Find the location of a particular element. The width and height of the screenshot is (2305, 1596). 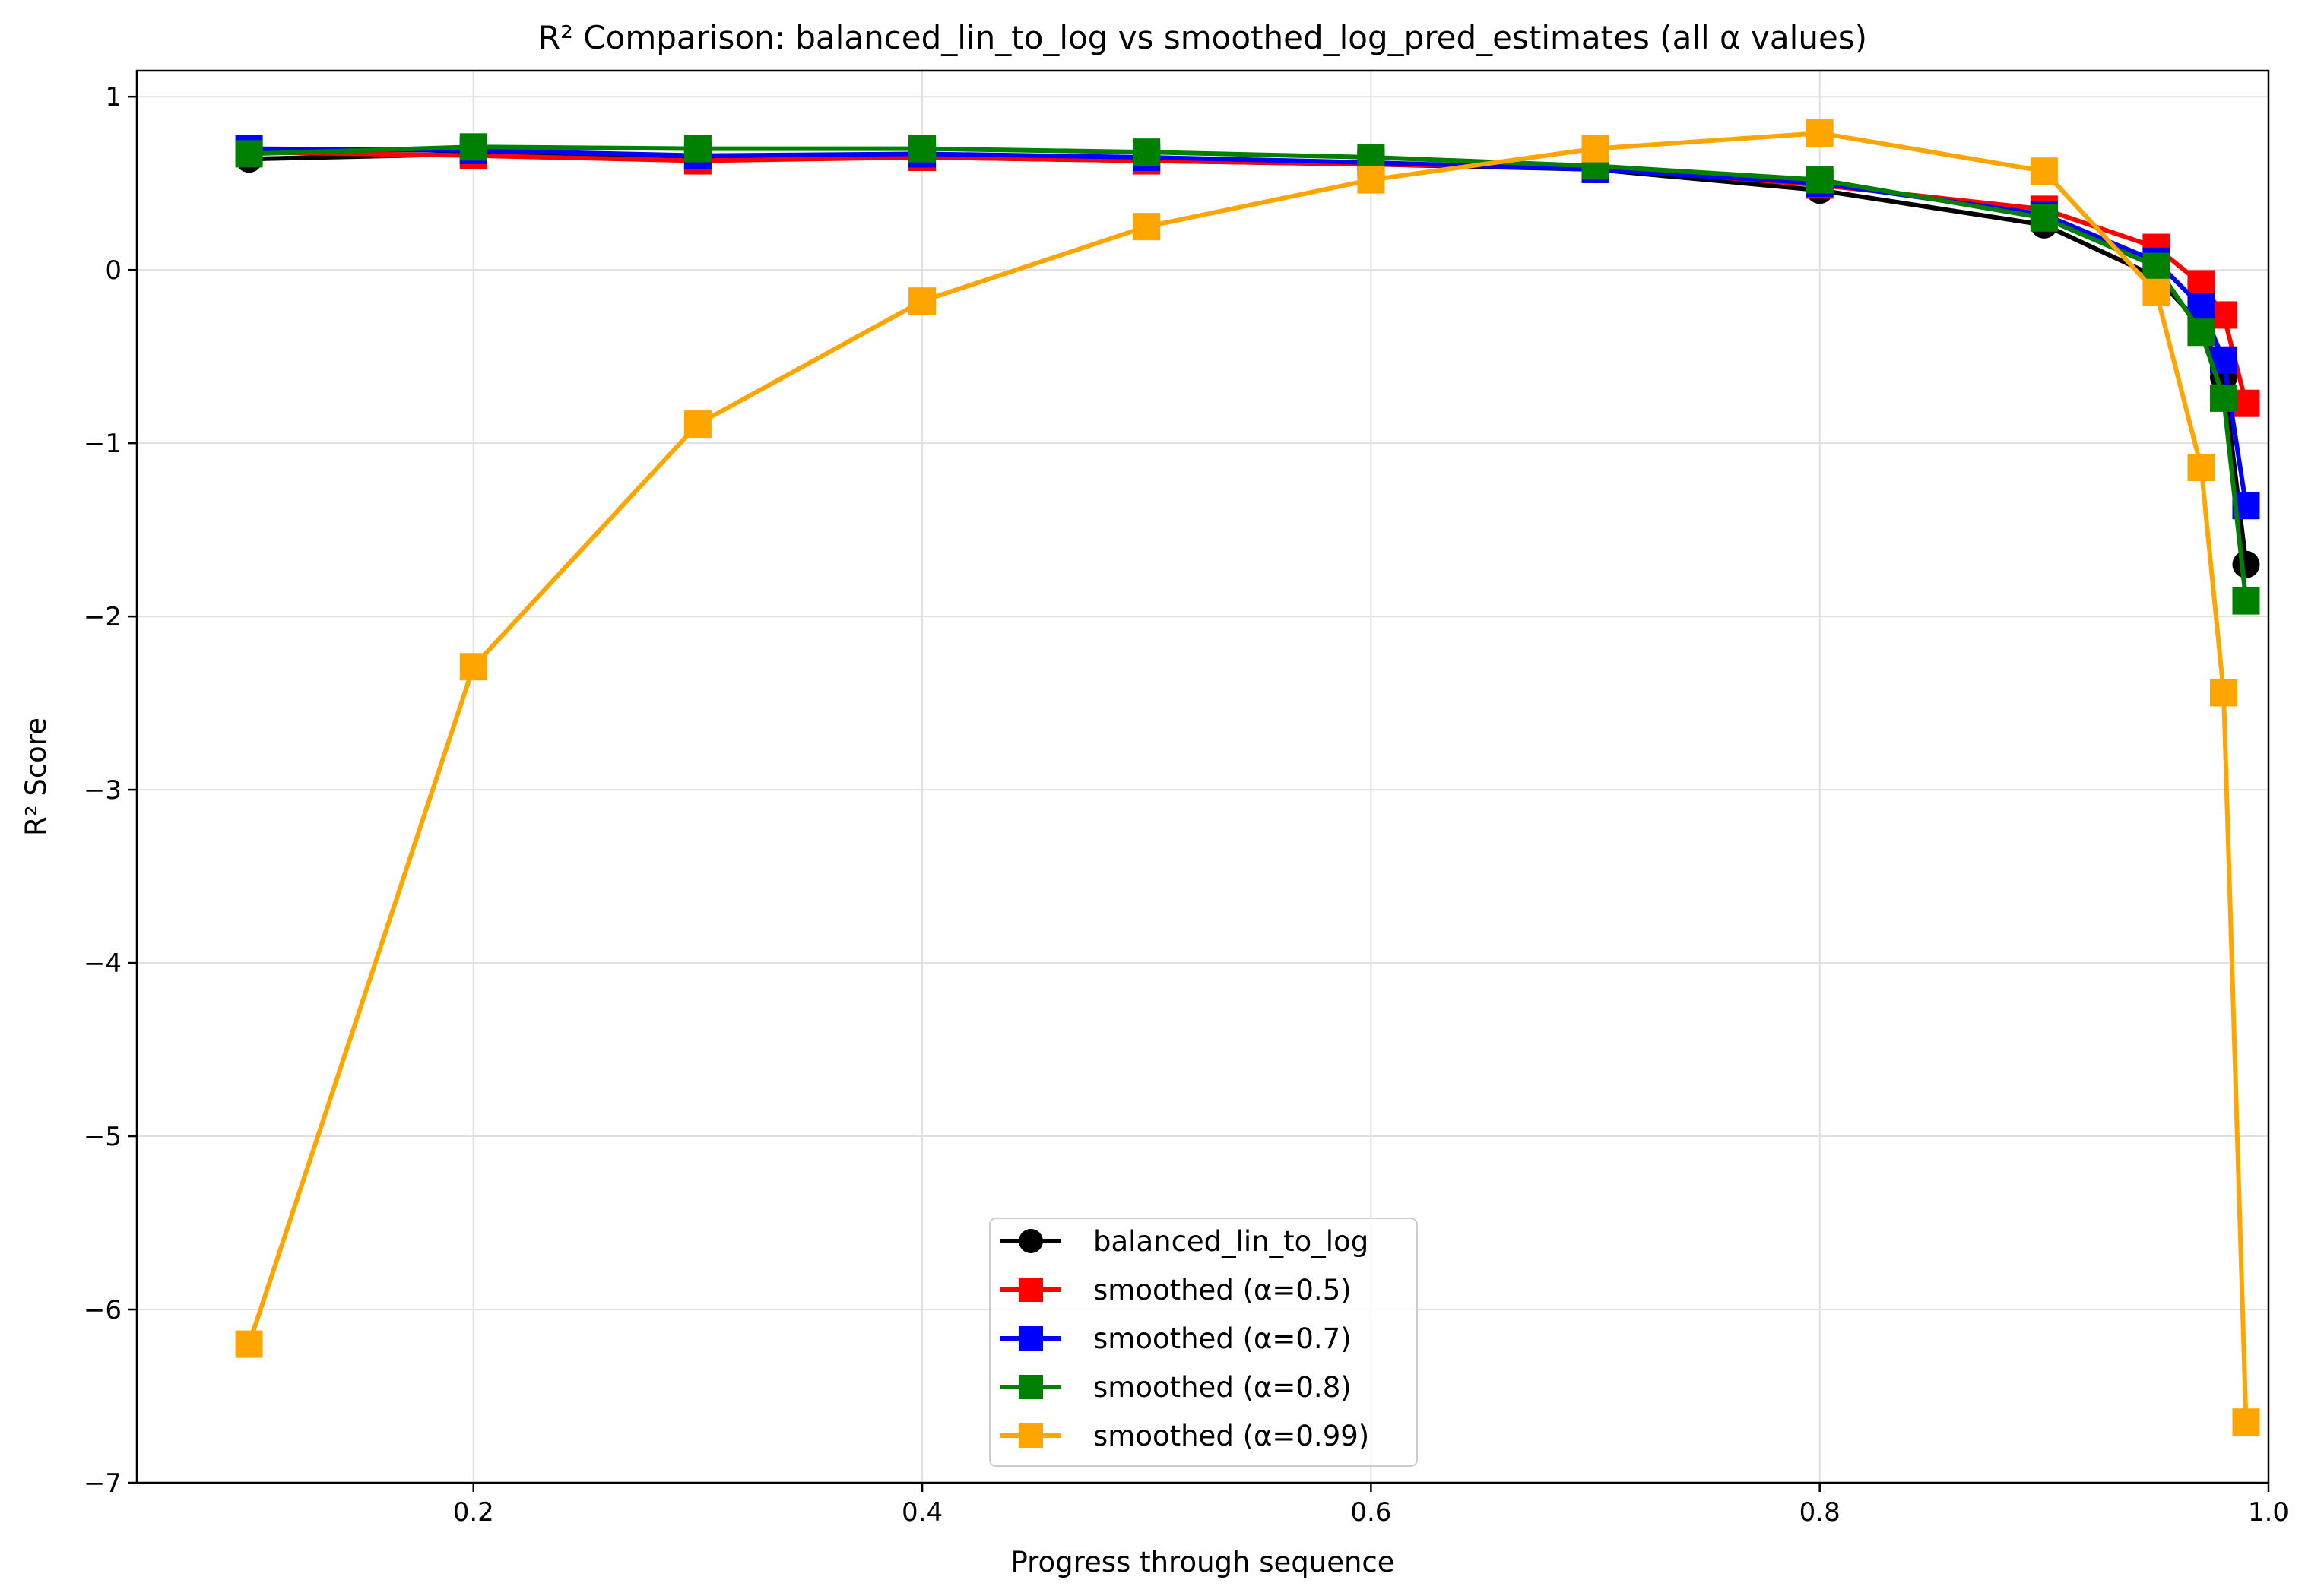

y-tick-label: −2 is located at coordinates (103, 617).